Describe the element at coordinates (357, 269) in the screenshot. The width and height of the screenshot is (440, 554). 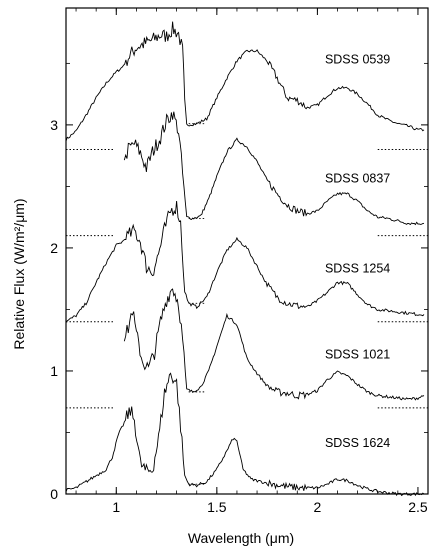
I see `series-label-3: SDSS 1254` at that location.